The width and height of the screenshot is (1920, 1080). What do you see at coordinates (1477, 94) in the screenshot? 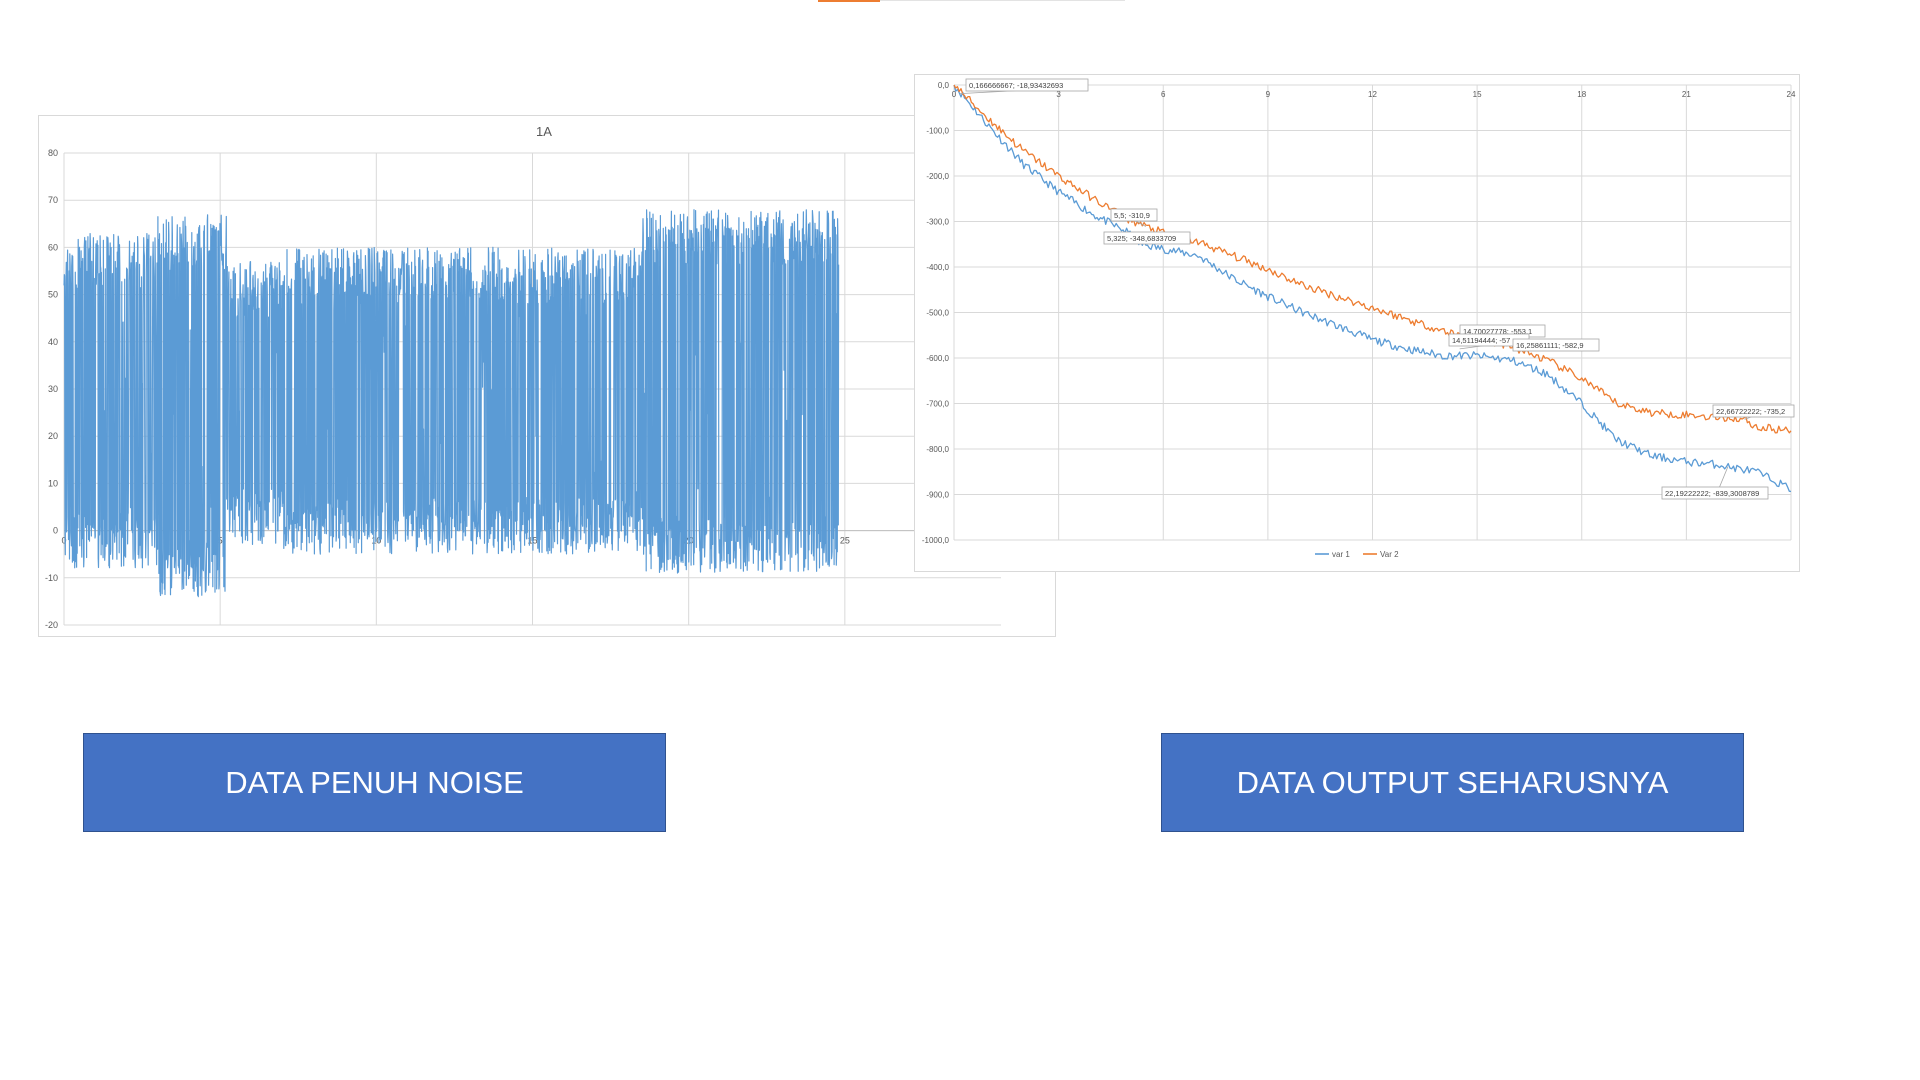
I see `x-tick-label: 15` at bounding box center [1477, 94].